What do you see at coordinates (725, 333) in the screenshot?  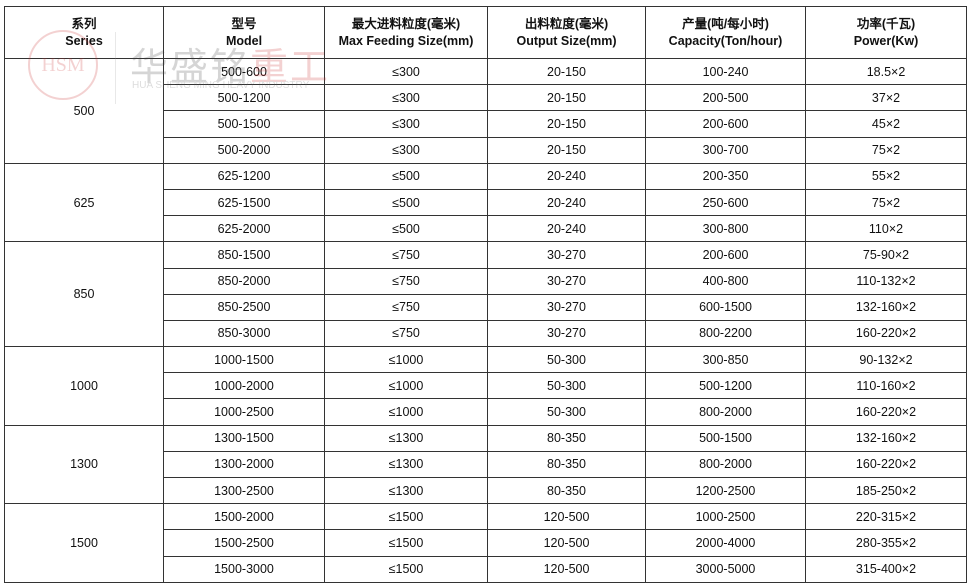 I see `capacity-cell: 800-2200` at bounding box center [725, 333].